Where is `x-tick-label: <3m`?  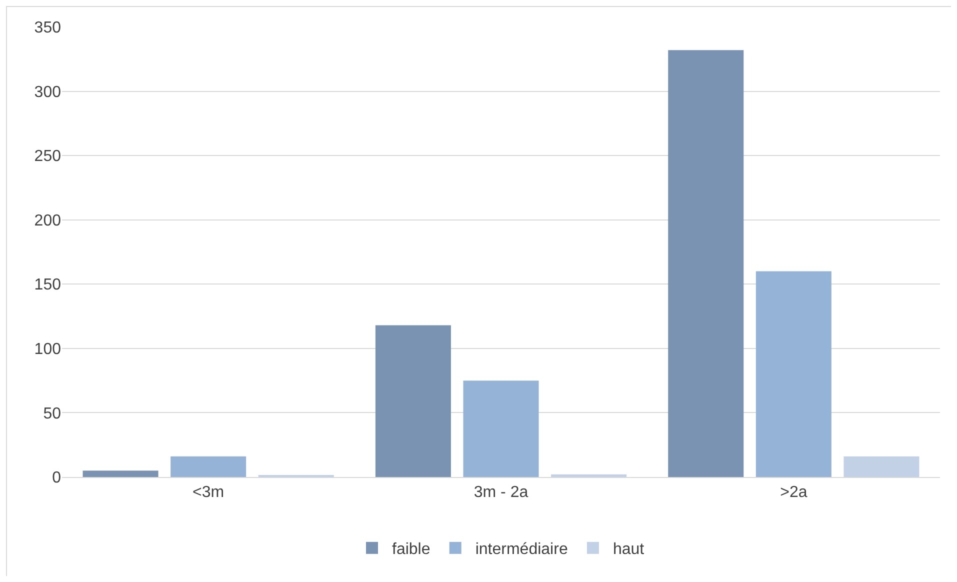
x-tick-label: <3m is located at coordinates (208, 493).